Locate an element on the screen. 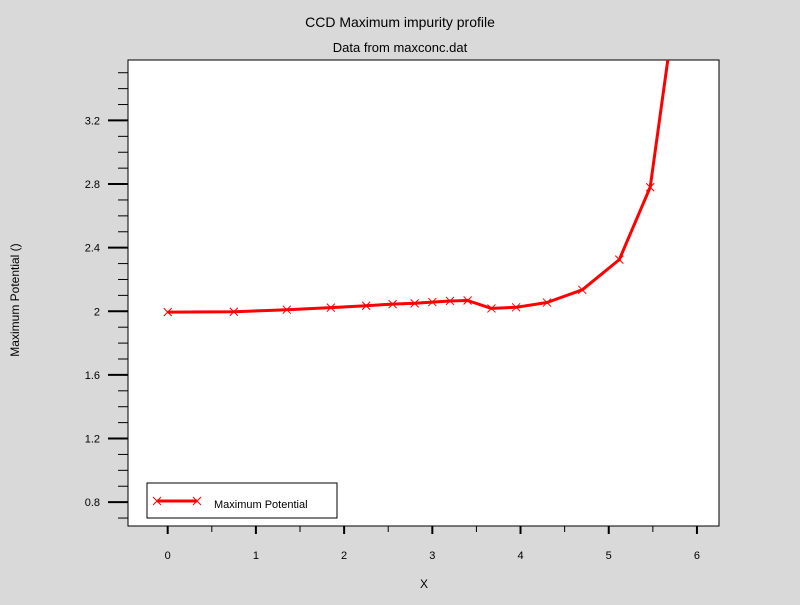  x-axis-label: X is located at coordinates (424, 584).